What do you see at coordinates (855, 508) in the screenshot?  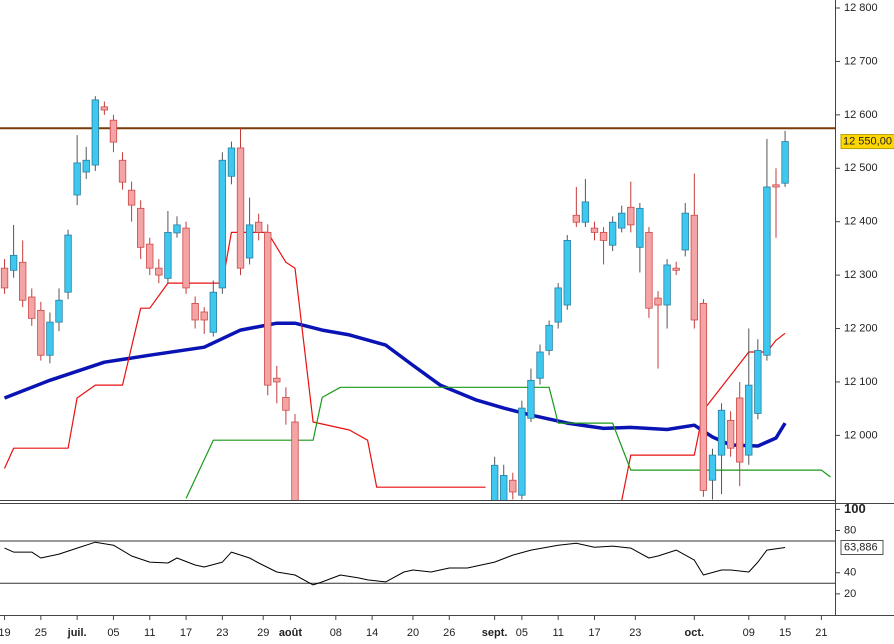 I see `y-tick-label: 100` at bounding box center [855, 508].